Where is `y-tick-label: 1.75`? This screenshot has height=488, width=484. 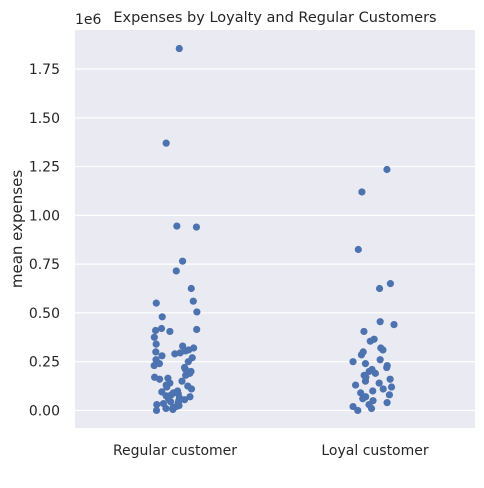
y-tick-label: 1.75 is located at coordinates (44, 70).